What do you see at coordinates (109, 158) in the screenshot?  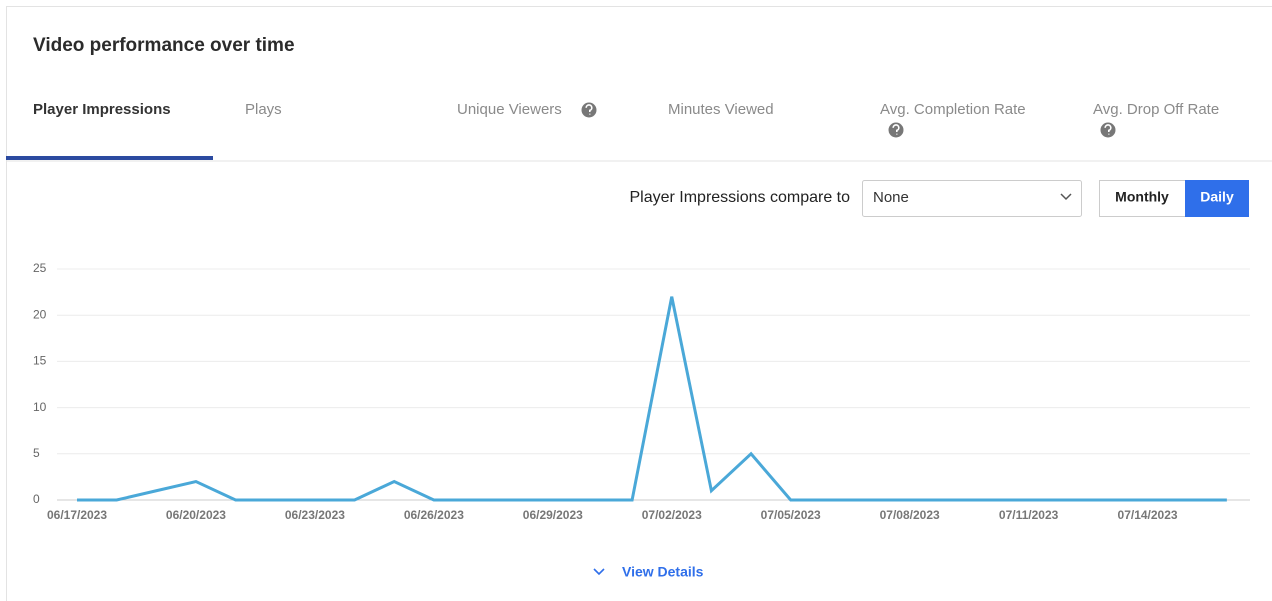 I see `active-tab-indicator` at bounding box center [109, 158].